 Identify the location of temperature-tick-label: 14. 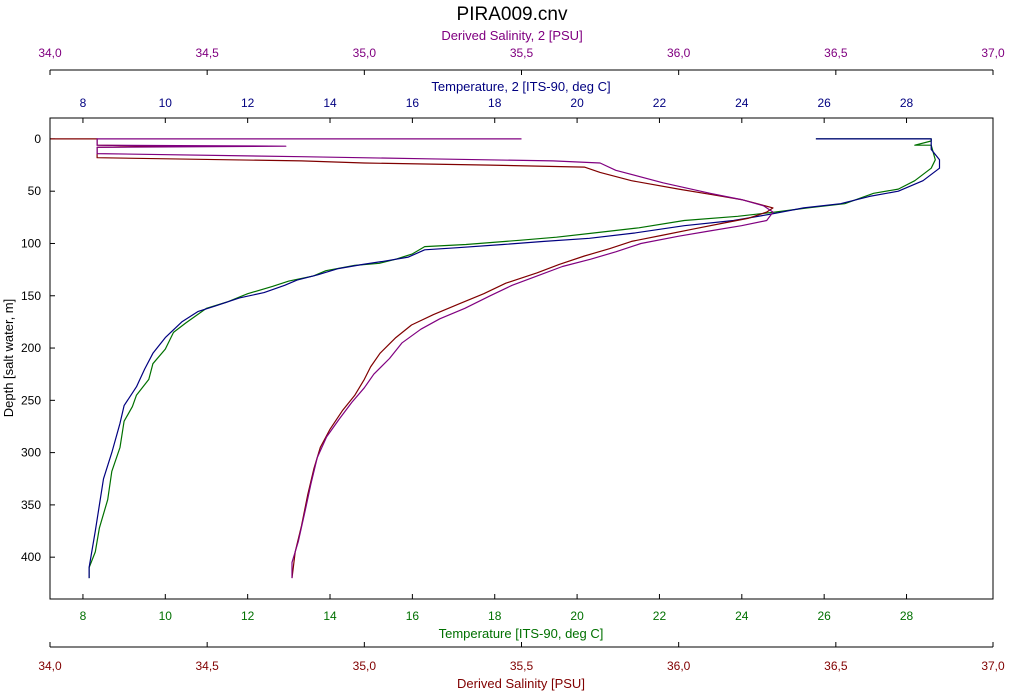
(330, 616).